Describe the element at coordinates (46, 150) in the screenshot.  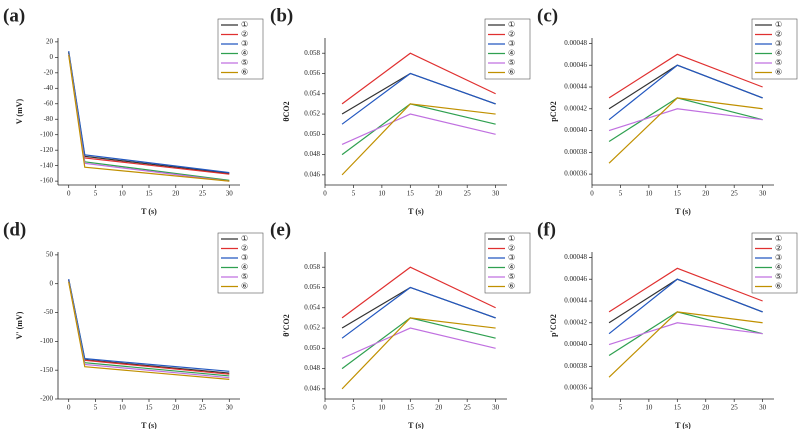
I see `y-tick-label: -120` at that location.